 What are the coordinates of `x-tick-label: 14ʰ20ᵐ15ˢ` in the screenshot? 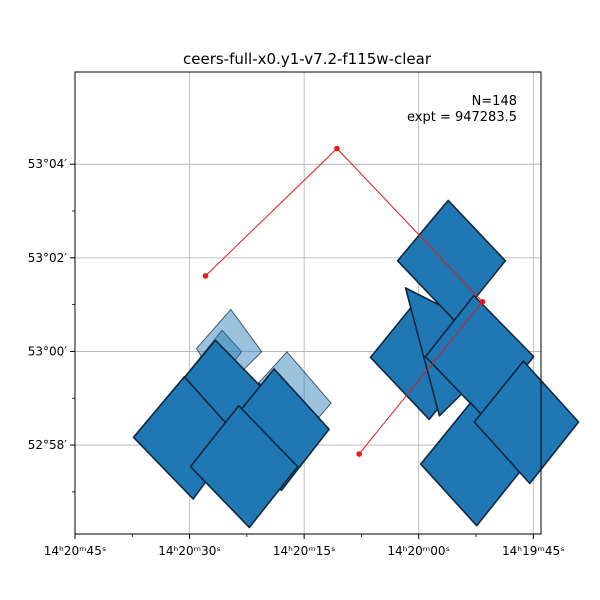 It's located at (304, 551).